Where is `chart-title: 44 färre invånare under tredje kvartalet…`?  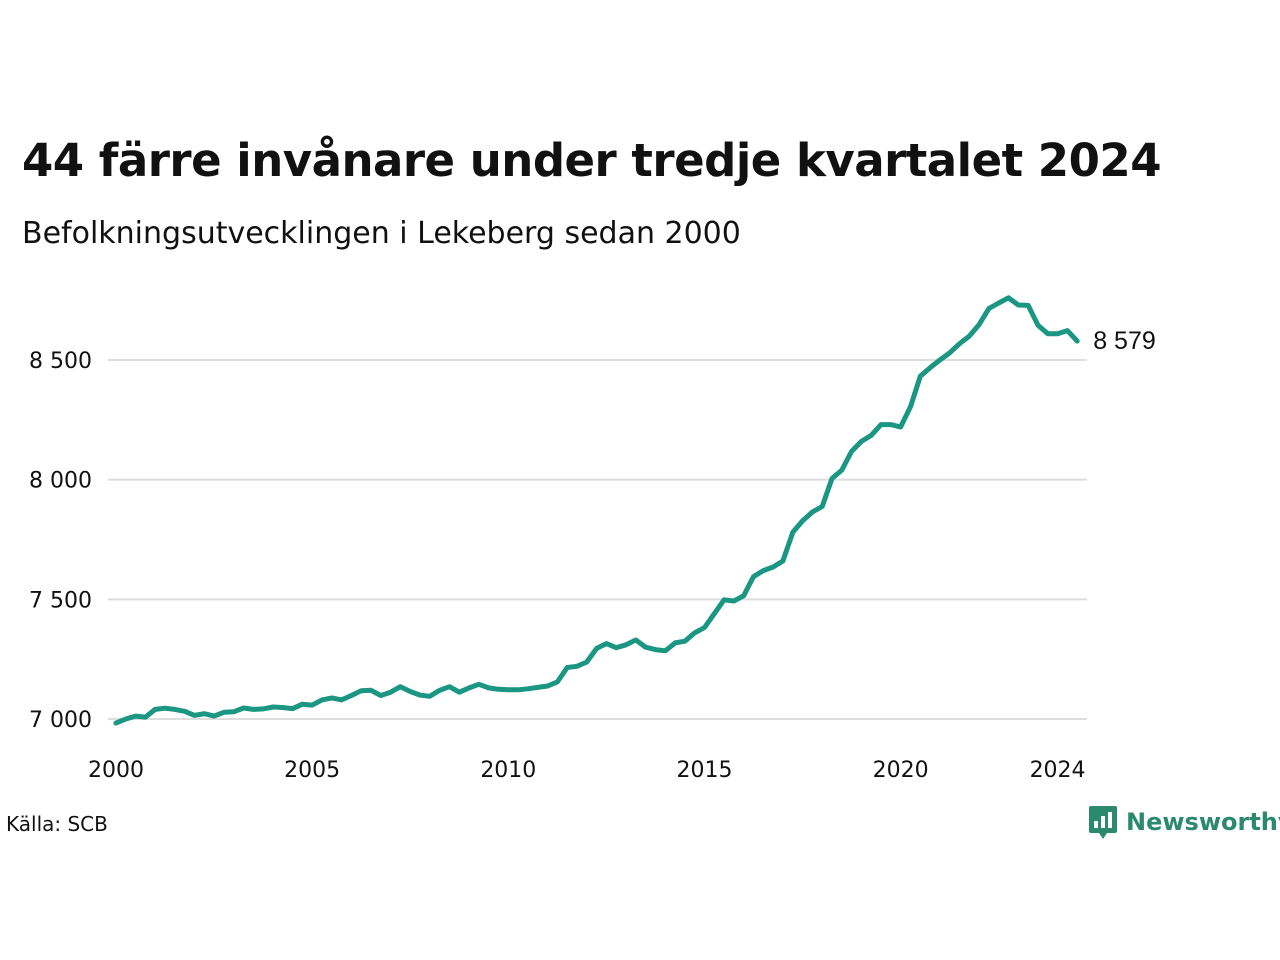 chart-title: 44 färre invånare under tredje kvartalet… is located at coordinates (592, 160).